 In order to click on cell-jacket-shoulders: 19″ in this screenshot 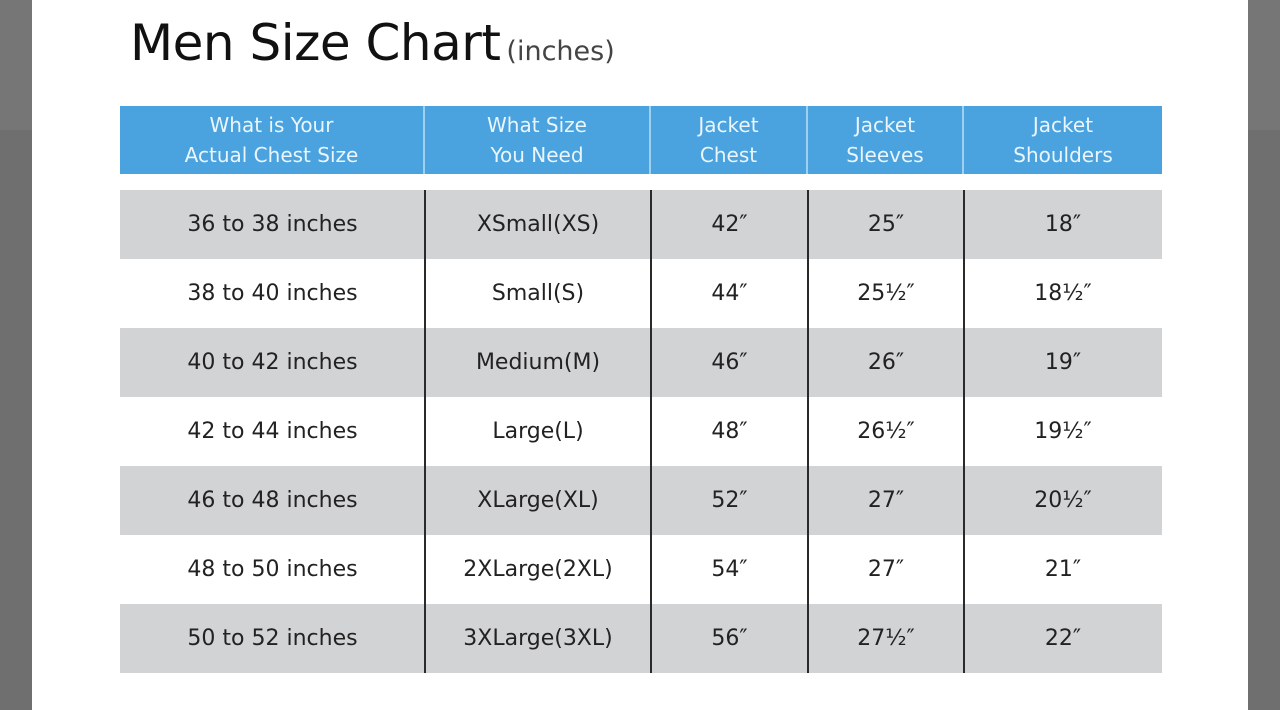, I will do `click(1063, 362)`.